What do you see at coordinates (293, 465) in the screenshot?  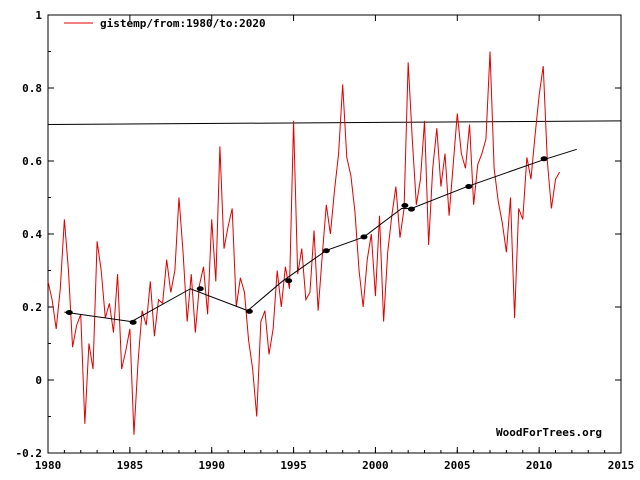 I see `x-tick-label: 1995` at bounding box center [293, 465].